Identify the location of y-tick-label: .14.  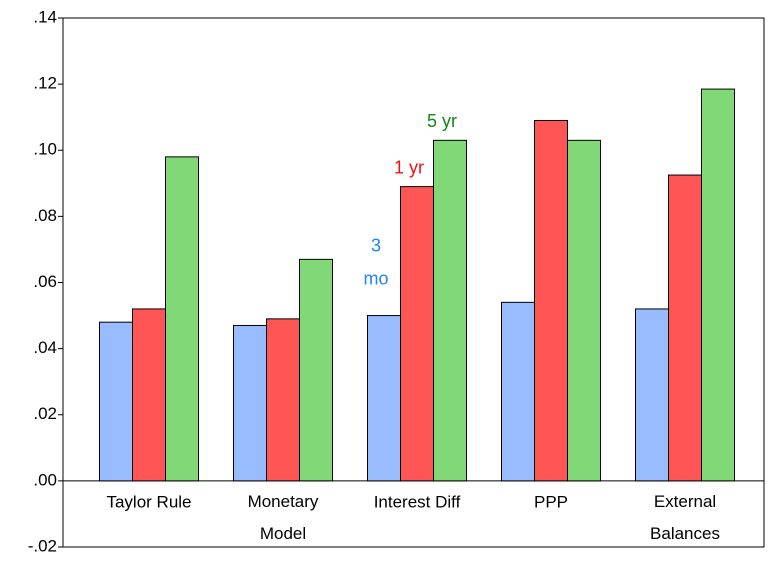
(45, 16).